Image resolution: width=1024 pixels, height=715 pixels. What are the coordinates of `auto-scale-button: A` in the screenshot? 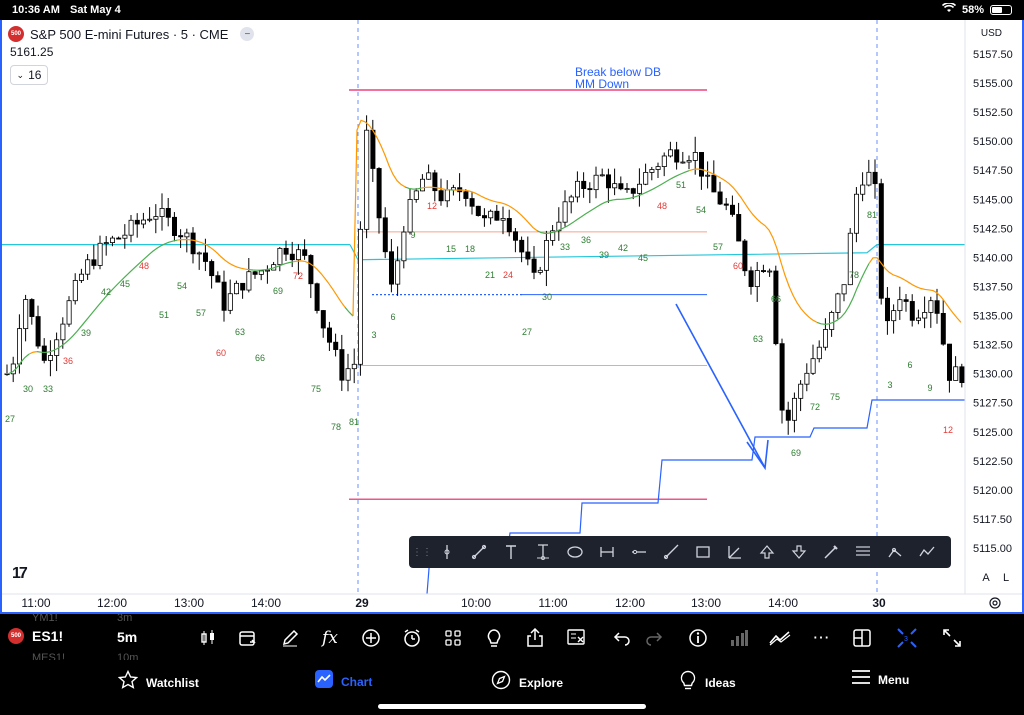 It's located at (986, 578).